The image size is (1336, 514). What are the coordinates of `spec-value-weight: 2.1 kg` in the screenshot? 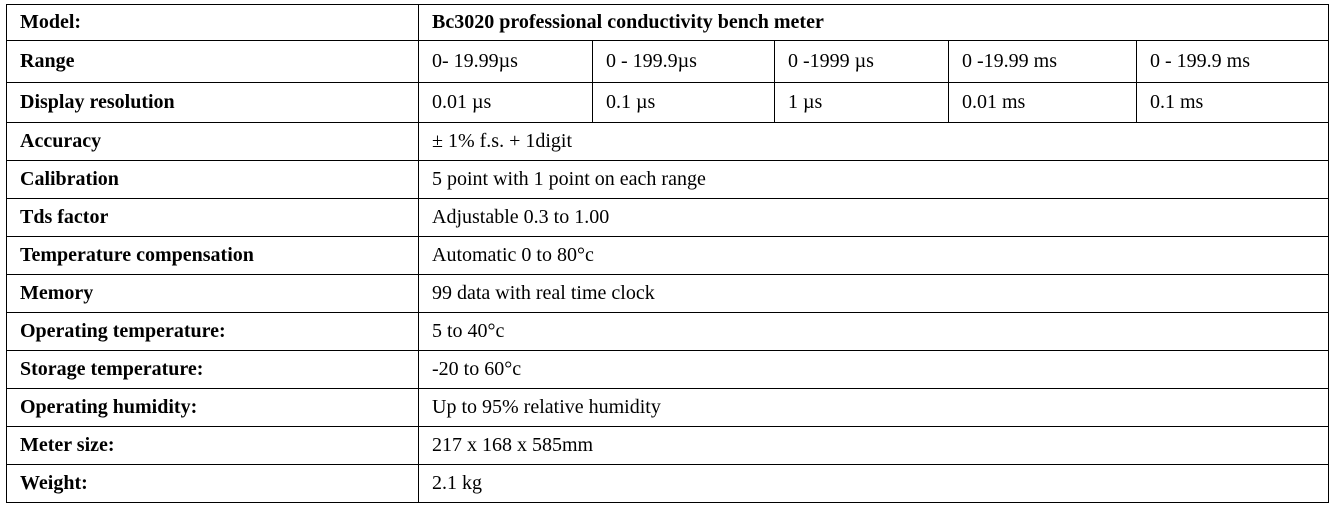 It's located at (873, 483).